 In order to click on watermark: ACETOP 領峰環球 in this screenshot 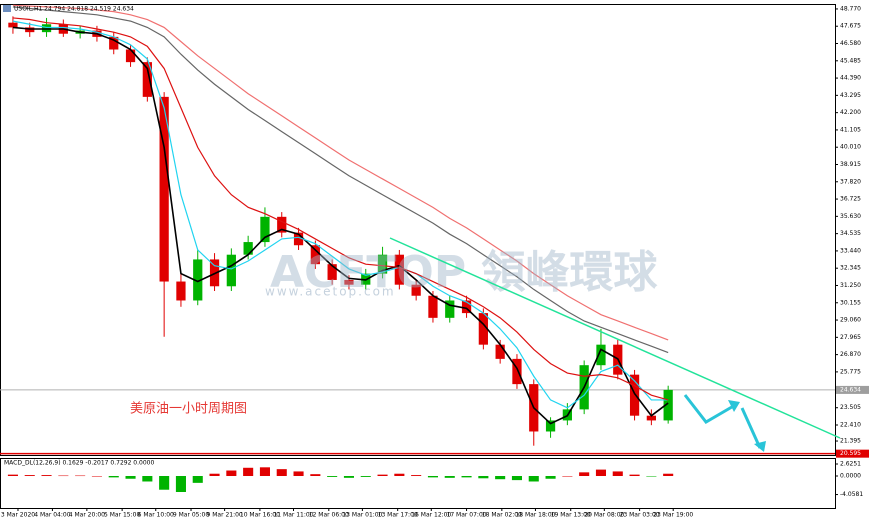, I will do `click(464, 272)`.